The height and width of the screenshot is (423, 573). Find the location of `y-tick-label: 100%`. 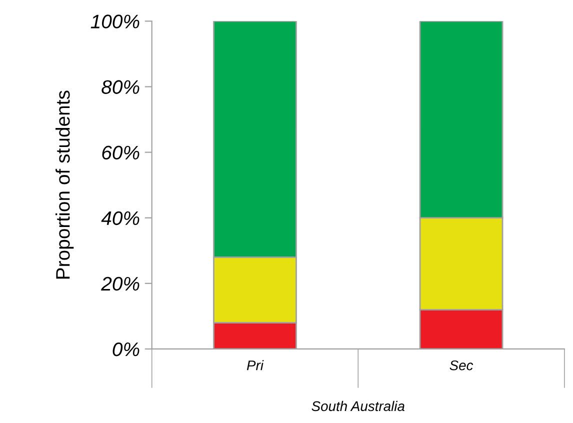

y-tick-label: 100% is located at coordinates (115, 21).